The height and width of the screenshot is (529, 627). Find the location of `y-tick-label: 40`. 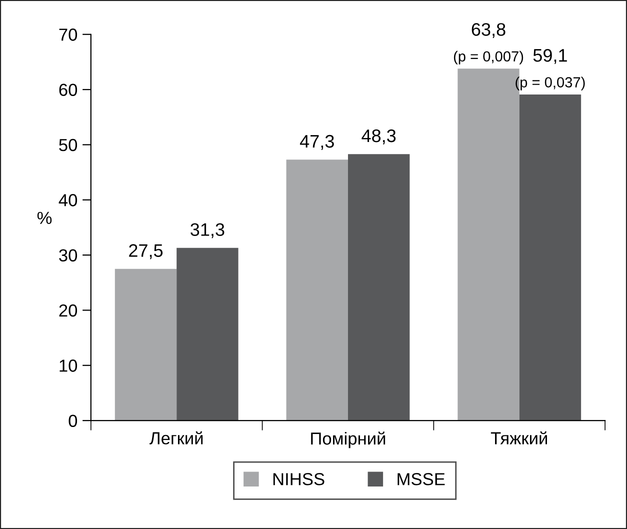

y-tick-label: 40 is located at coordinates (68, 200).